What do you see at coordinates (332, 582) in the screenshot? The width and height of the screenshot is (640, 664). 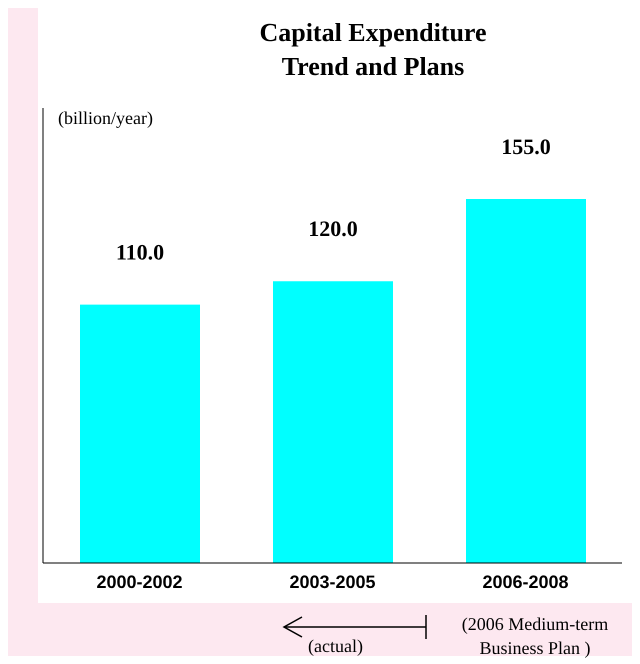 I see `x-tick-label: 2003-2005` at bounding box center [332, 582].